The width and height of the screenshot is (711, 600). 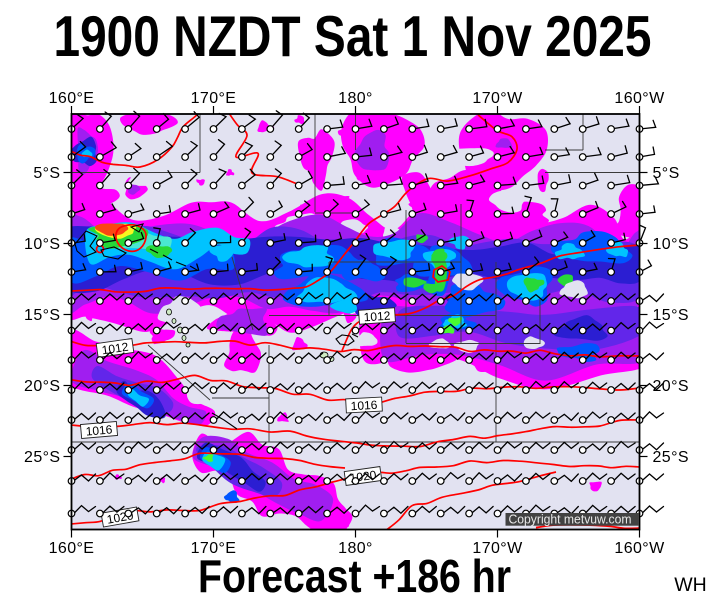 I want to click on svg-text: 1900 NZDT Sat 1 Nov 2025, so click(x=353, y=37).